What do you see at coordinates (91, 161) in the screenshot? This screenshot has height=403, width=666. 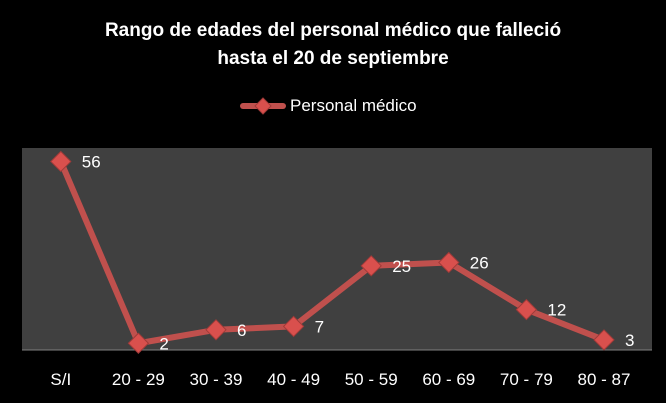 I see `data-label: 56` at bounding box center [91, 161].